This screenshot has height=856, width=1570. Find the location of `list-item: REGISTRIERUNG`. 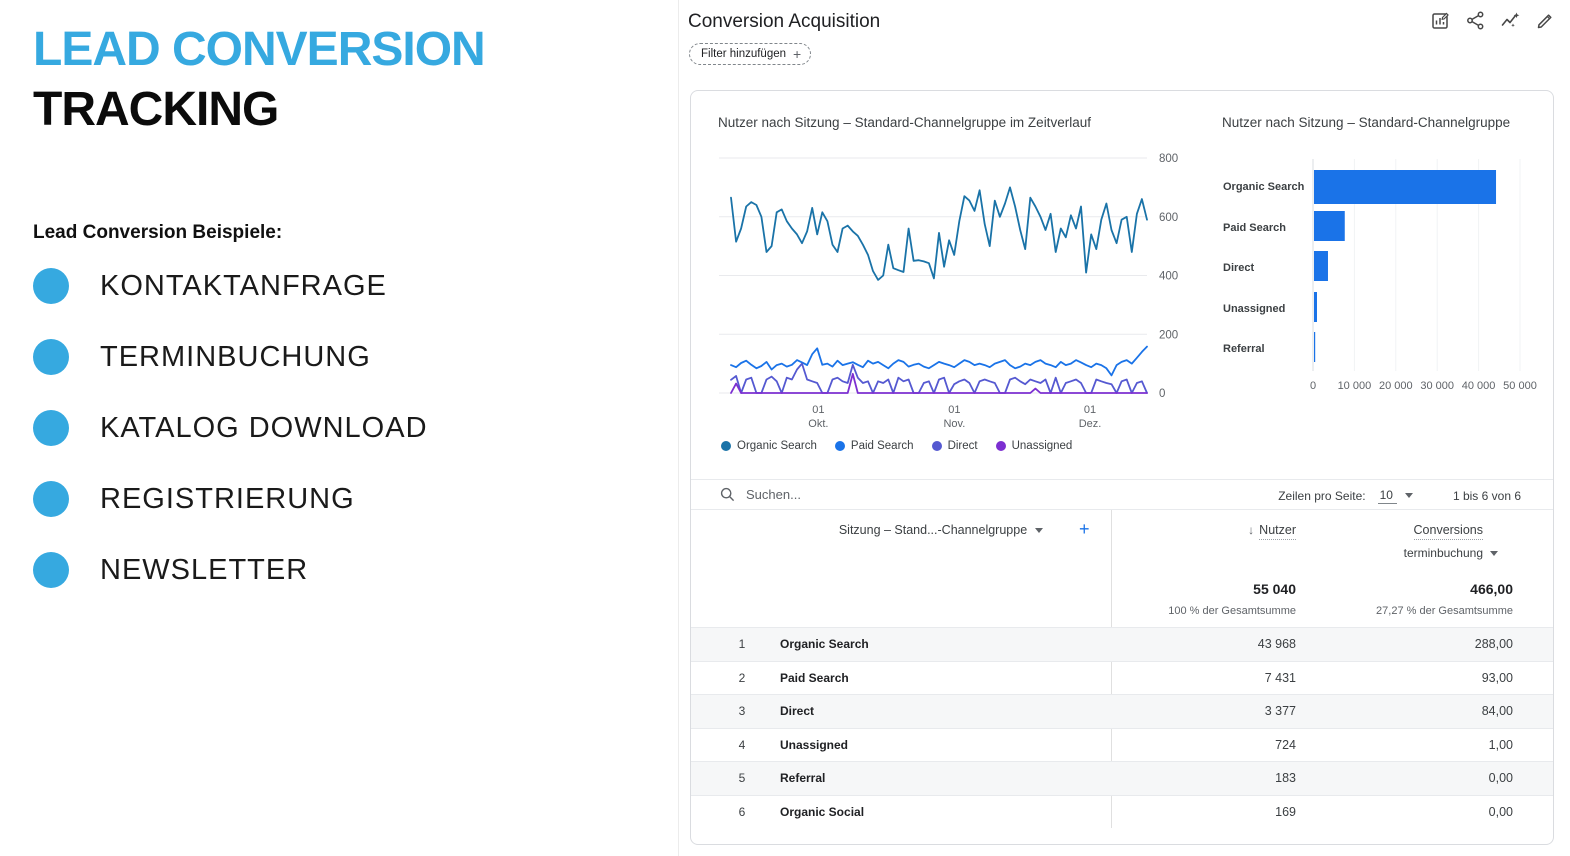

list-item: REGISTRIERUNG is located at coordinates (230, 499).